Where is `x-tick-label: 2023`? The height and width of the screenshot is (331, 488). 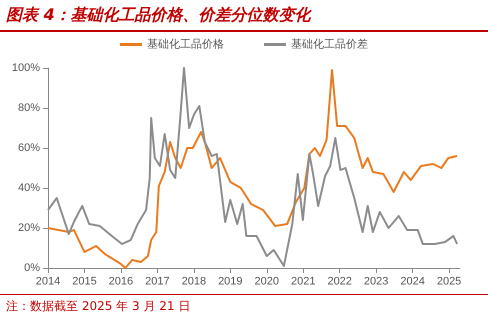 x-tick-label: 2023 is located at coordinates (376, 282).